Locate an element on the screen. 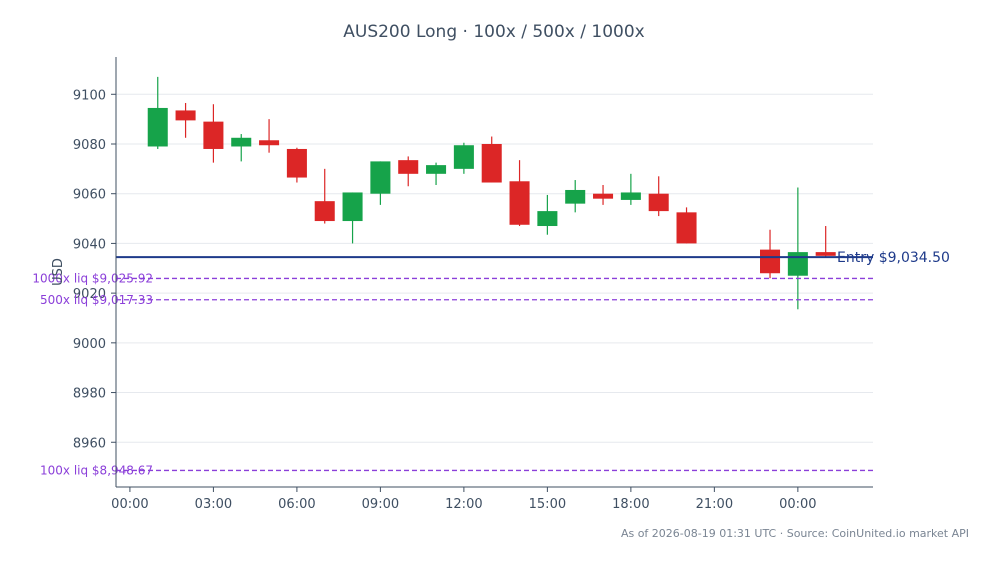 This screenshot has width=993, height=564. x-tick-label: 15:00 is located at coordinates (547, 504).